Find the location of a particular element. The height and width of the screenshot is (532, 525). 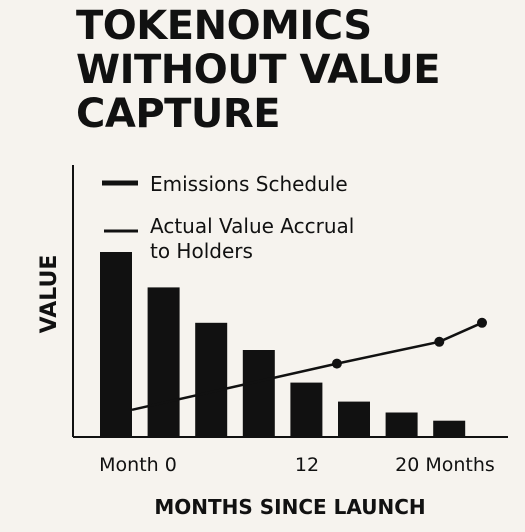

x-tick-labels: Month 0 12 20 Months is located at coordinates (297, 465).